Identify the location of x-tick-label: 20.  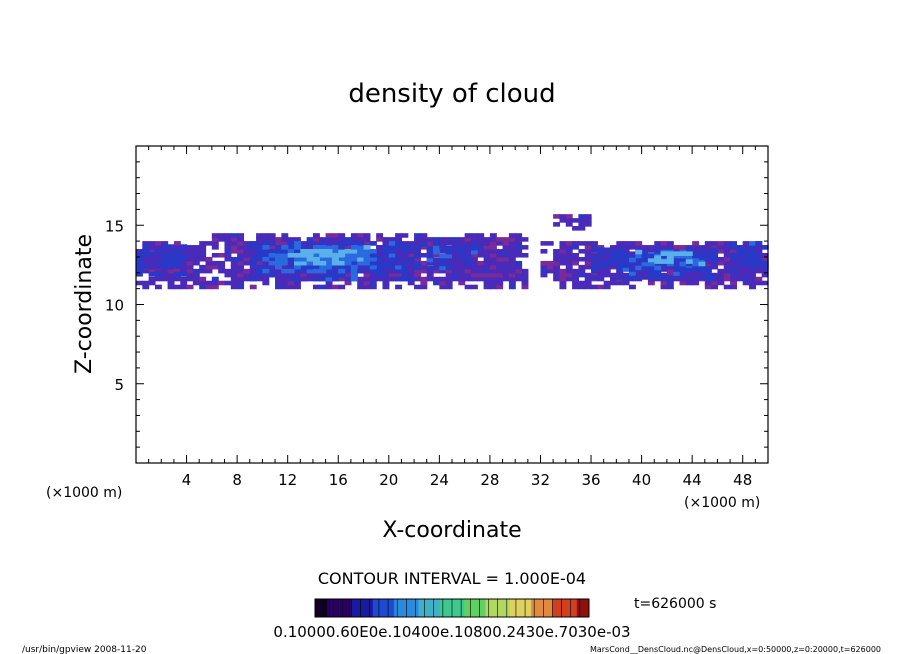
(388, 480).